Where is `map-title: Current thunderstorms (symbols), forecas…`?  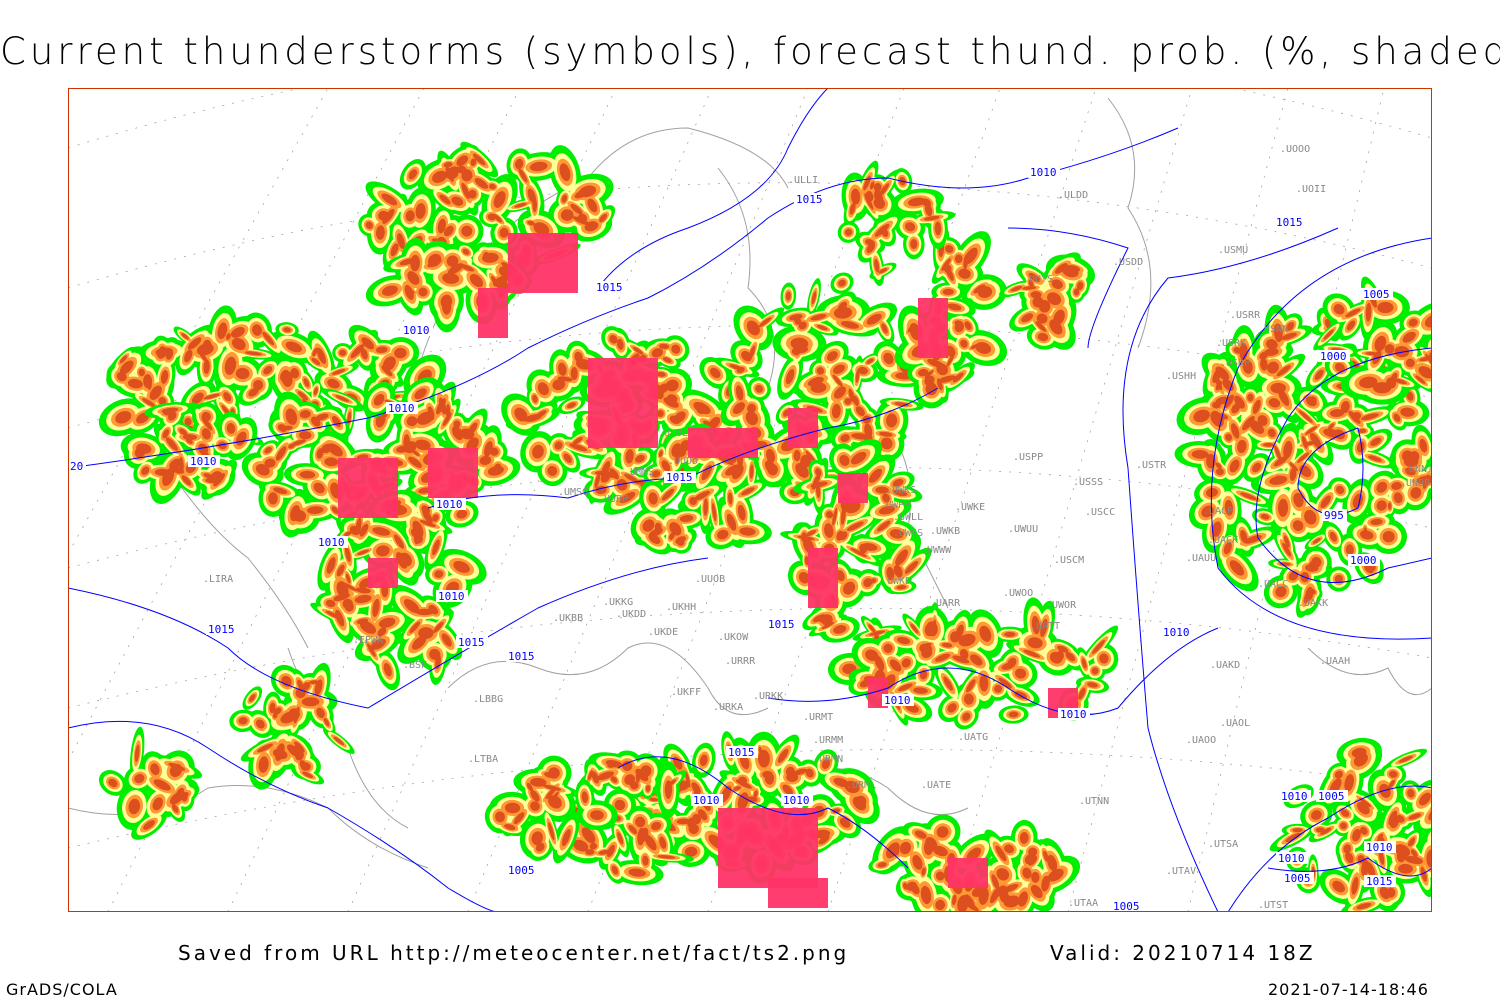
map-title: Current thunderstorms (symbols), forecas… is located at coordinates (750, 51).